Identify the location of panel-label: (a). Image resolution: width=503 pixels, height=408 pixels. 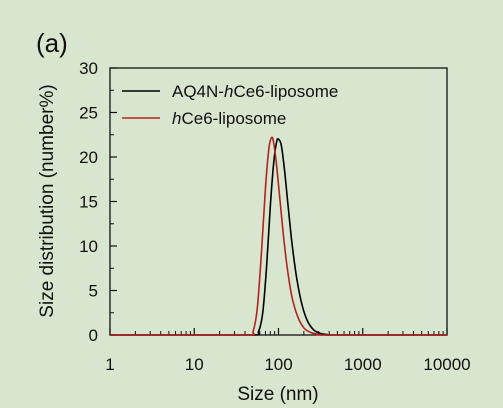
(52, 43).